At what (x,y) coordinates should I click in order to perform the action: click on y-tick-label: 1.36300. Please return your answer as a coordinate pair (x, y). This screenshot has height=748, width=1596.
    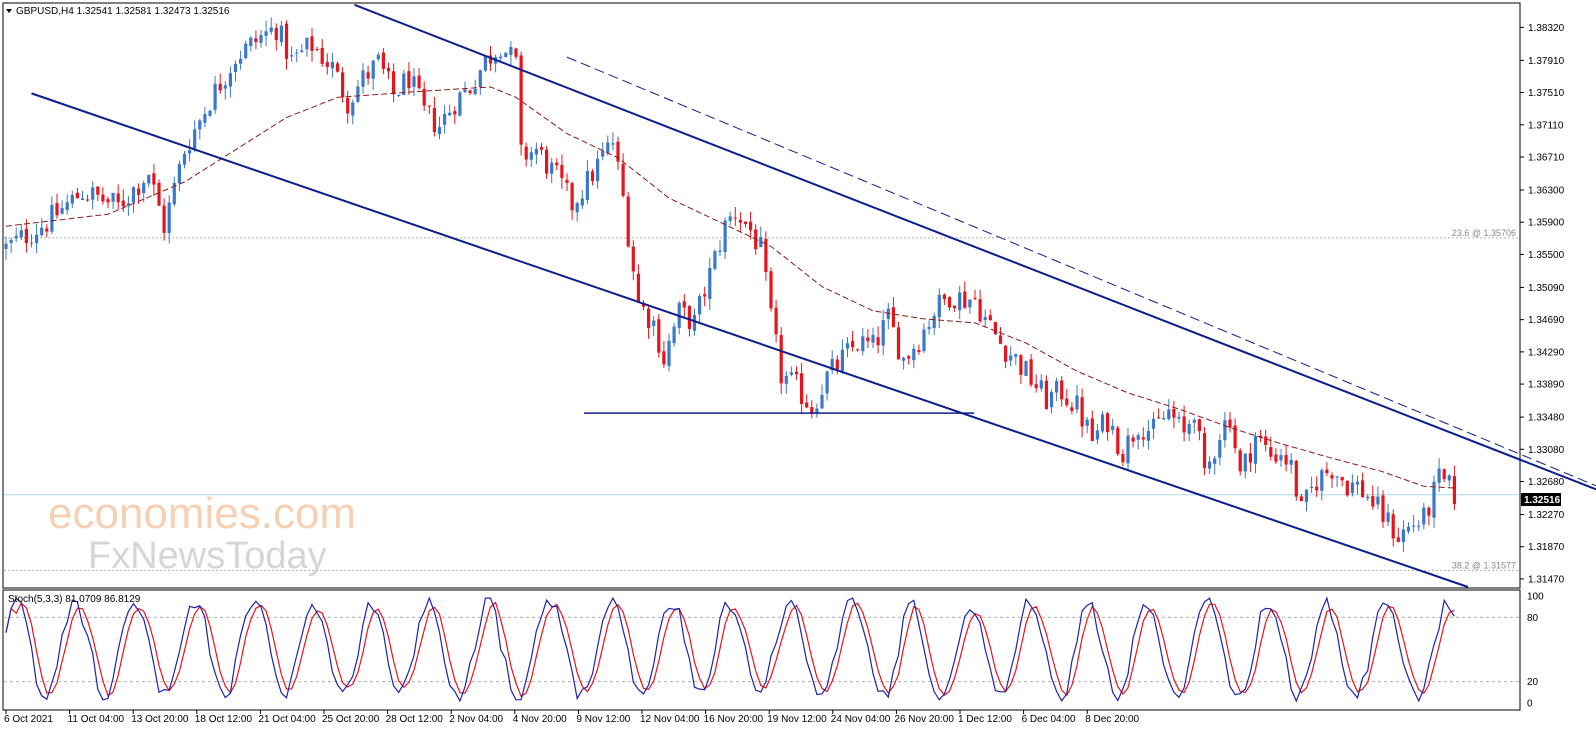
    Looking at the image, I should click on (1546, 191).